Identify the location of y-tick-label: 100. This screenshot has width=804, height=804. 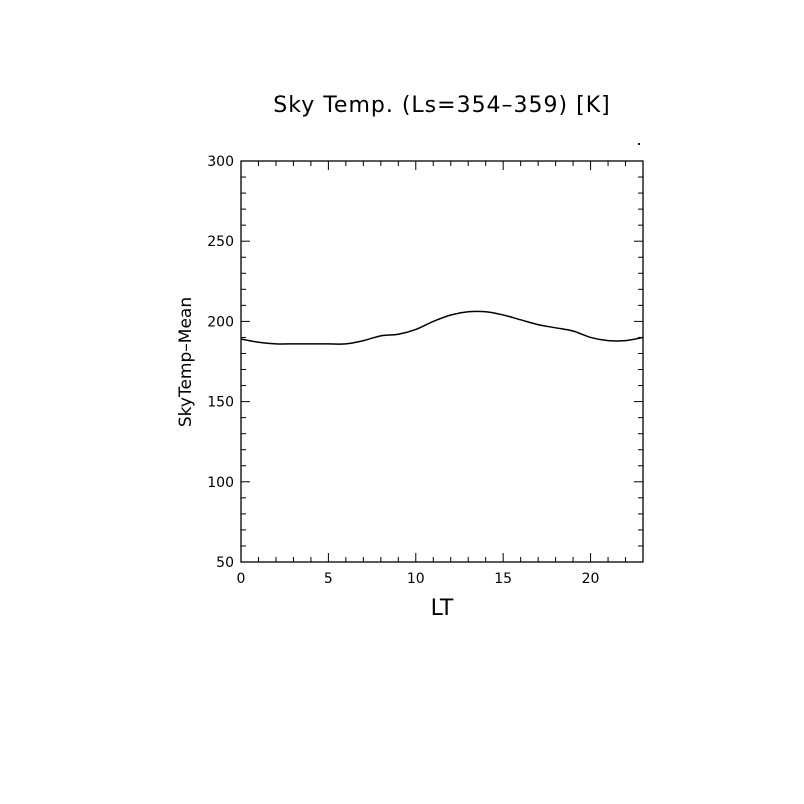
(220, 483).